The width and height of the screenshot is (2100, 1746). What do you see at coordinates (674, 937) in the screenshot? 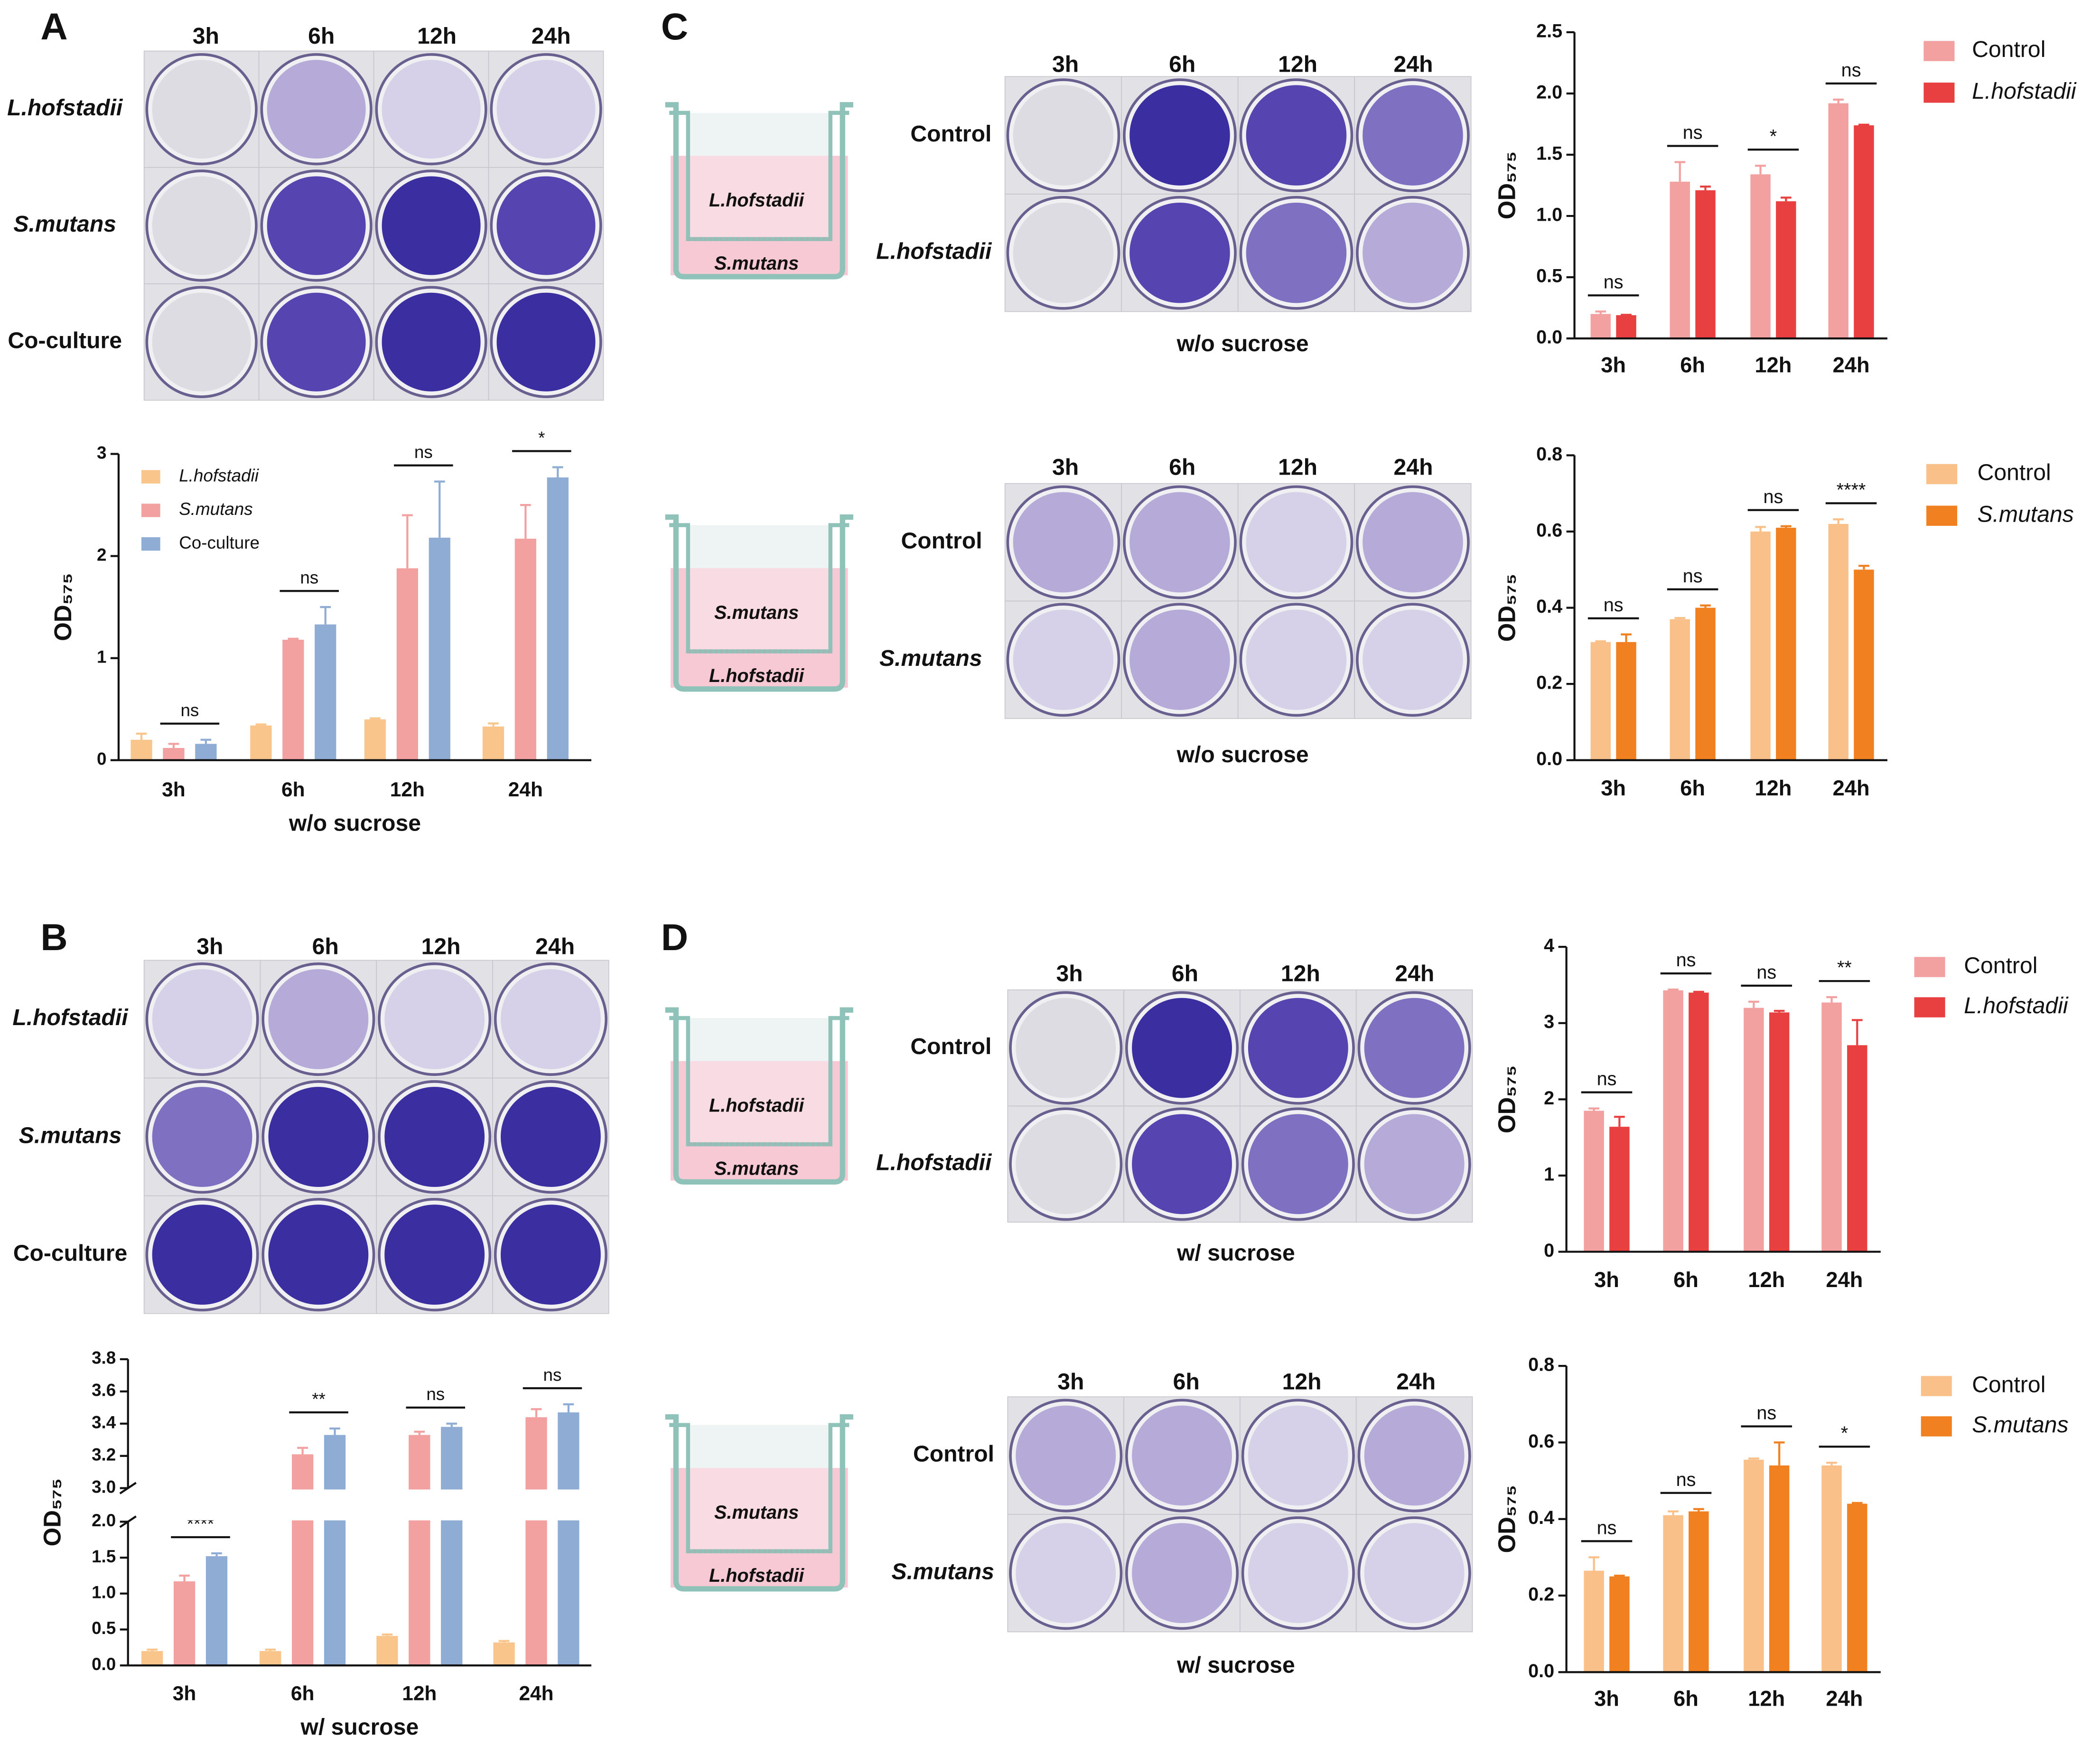
I see `panel-letter: D` at bounding box center [674, 937].